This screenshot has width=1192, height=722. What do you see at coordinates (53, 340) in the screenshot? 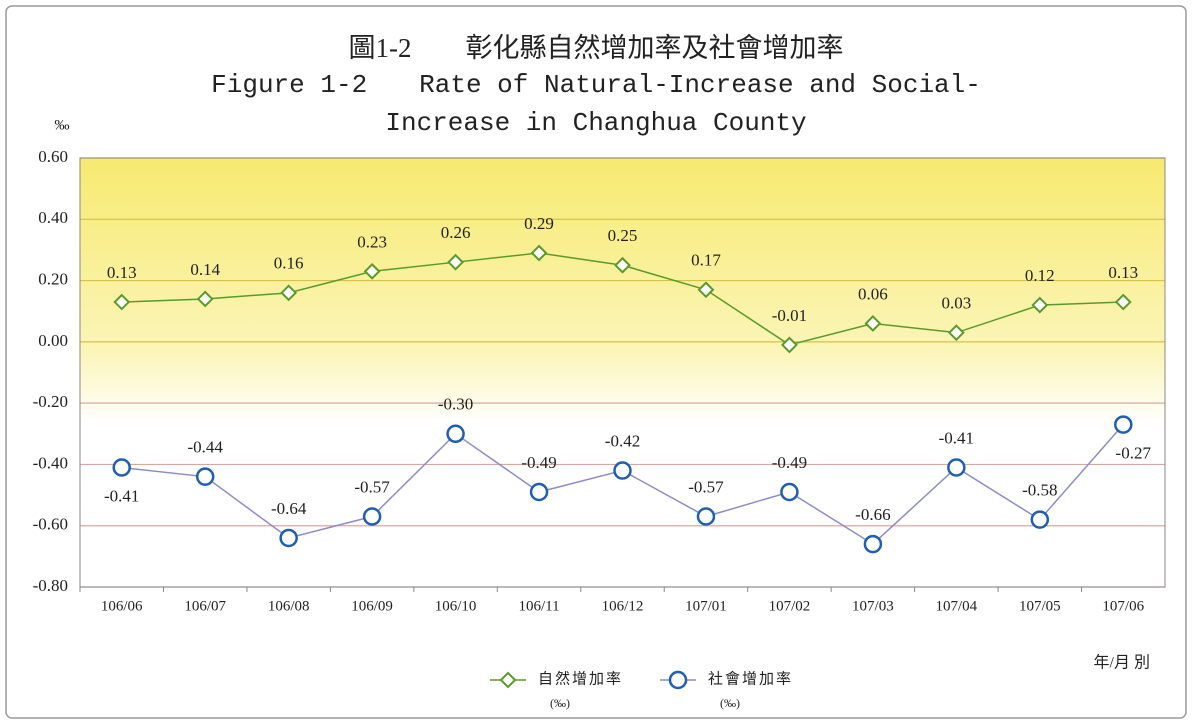
I see `y-tick-label: 0.00` at bounding box center [53, 340].